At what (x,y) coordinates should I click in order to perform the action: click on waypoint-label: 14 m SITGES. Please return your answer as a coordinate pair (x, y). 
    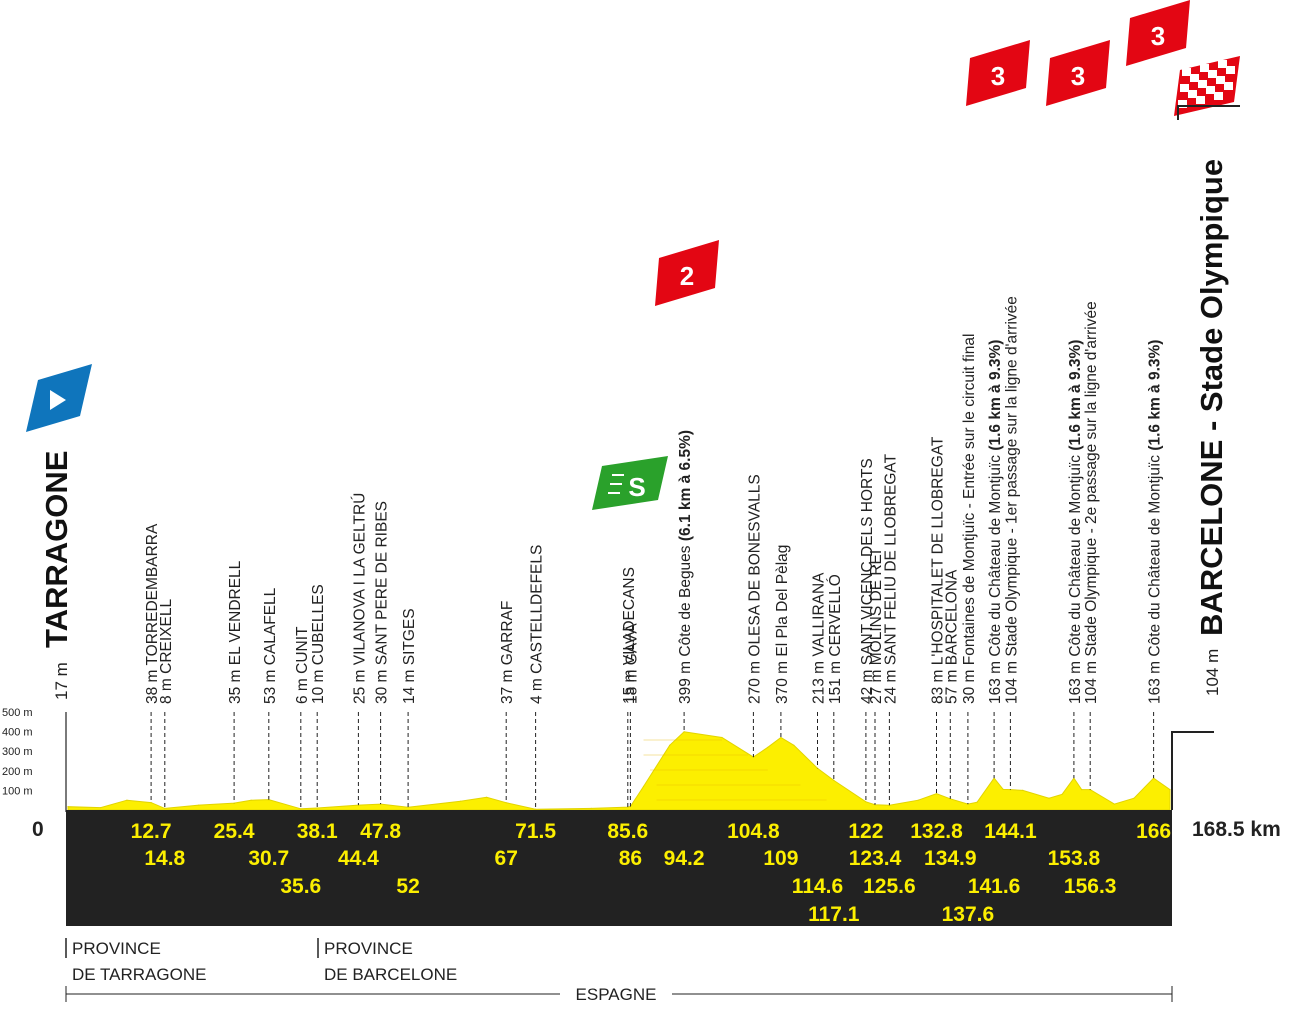
    Looking at the image, I should click on (409, 656).